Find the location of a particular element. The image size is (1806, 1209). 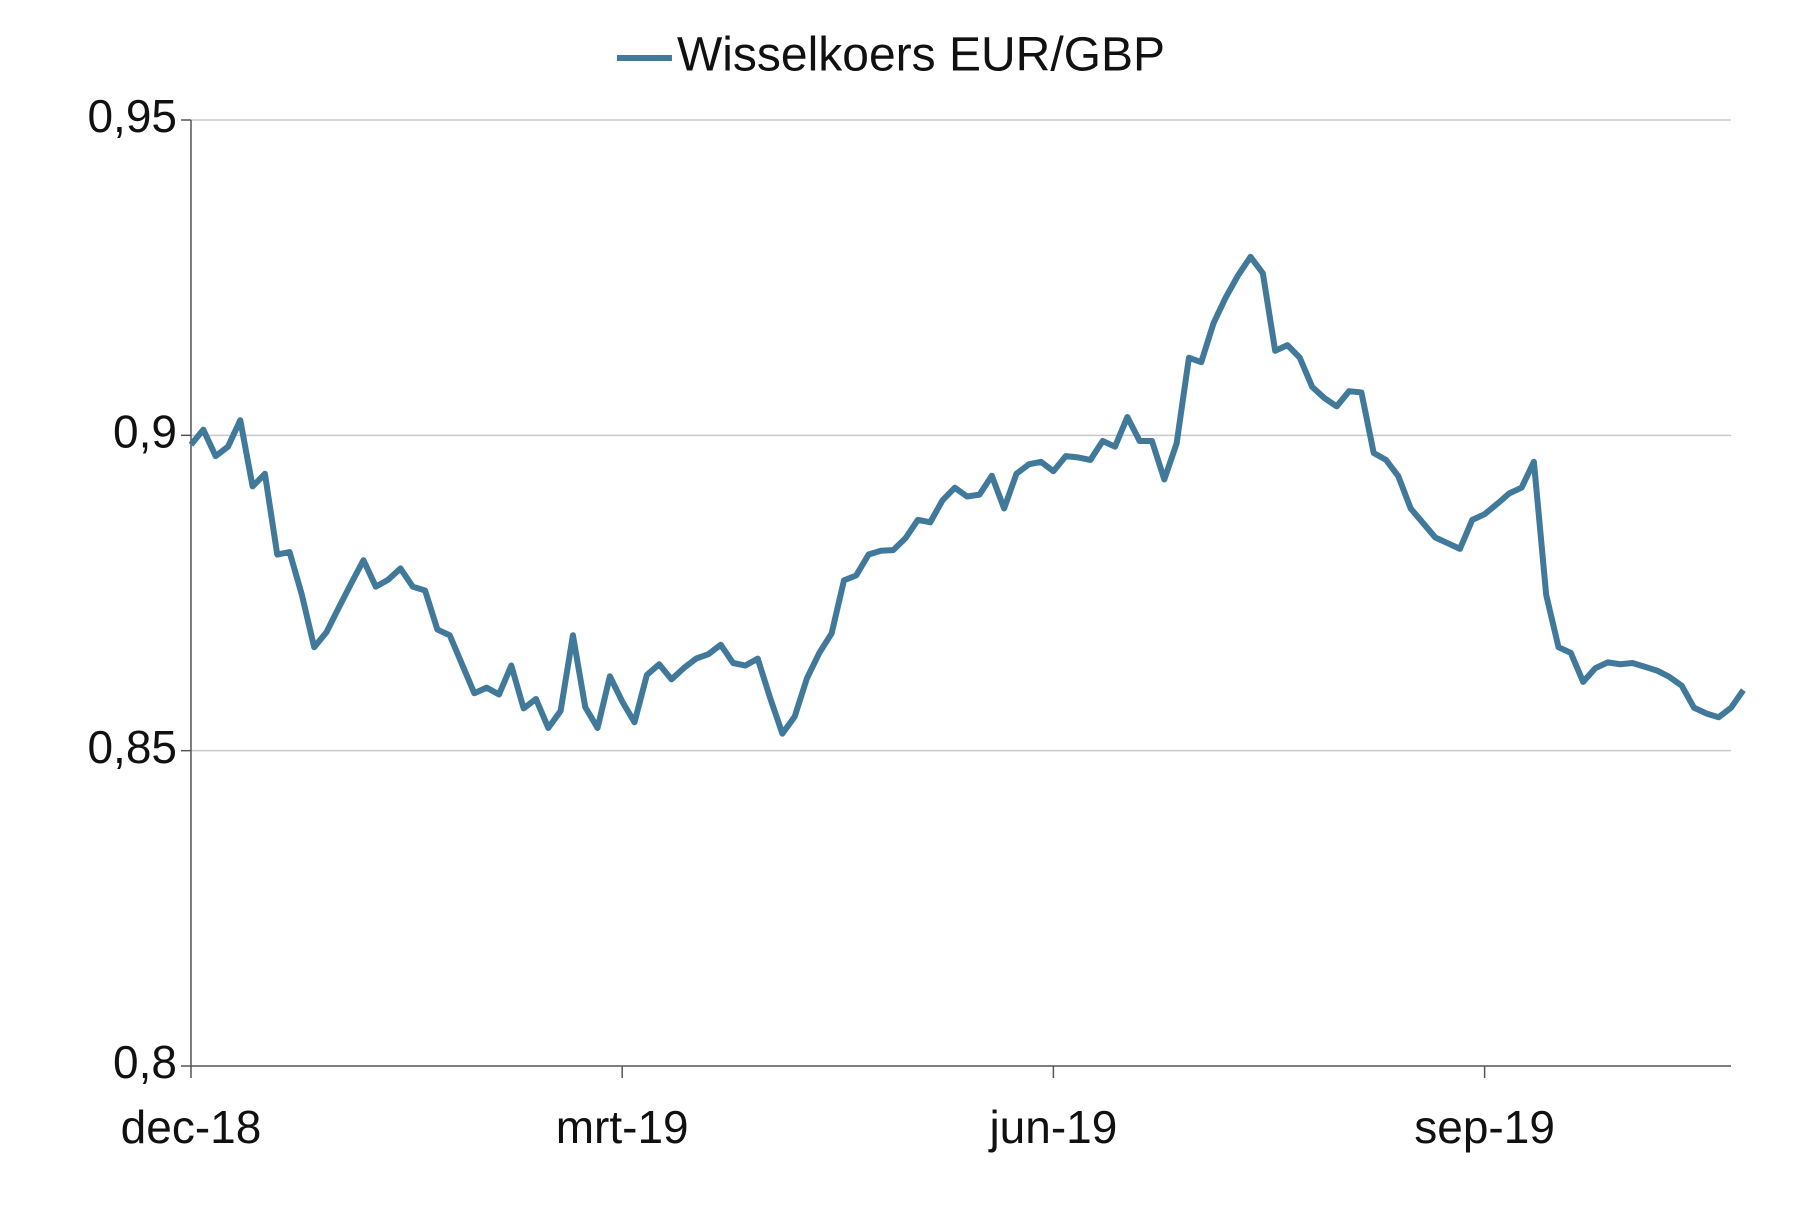

y-tick-label: 0,9 is located at coordinates (145, 431).